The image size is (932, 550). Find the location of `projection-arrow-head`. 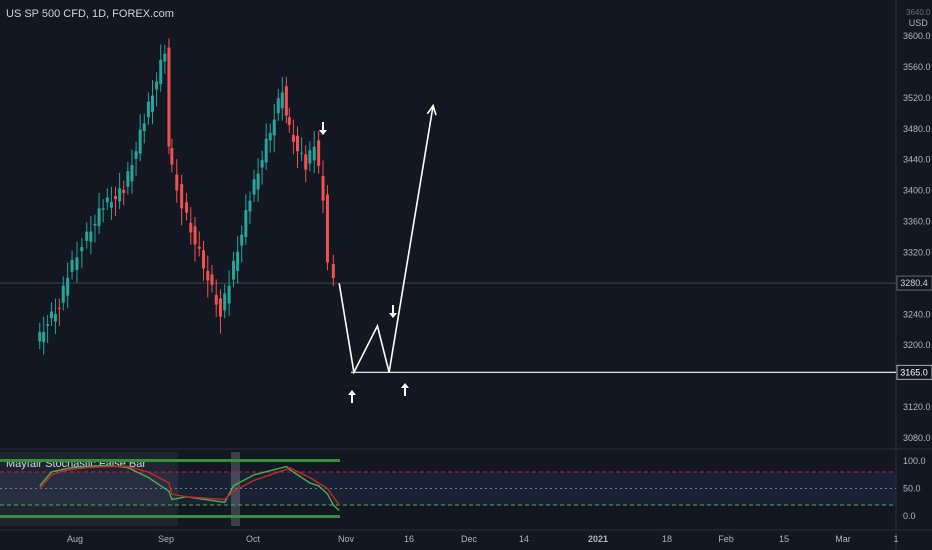

projection-arrow-head is located at coordinates (431, 109).